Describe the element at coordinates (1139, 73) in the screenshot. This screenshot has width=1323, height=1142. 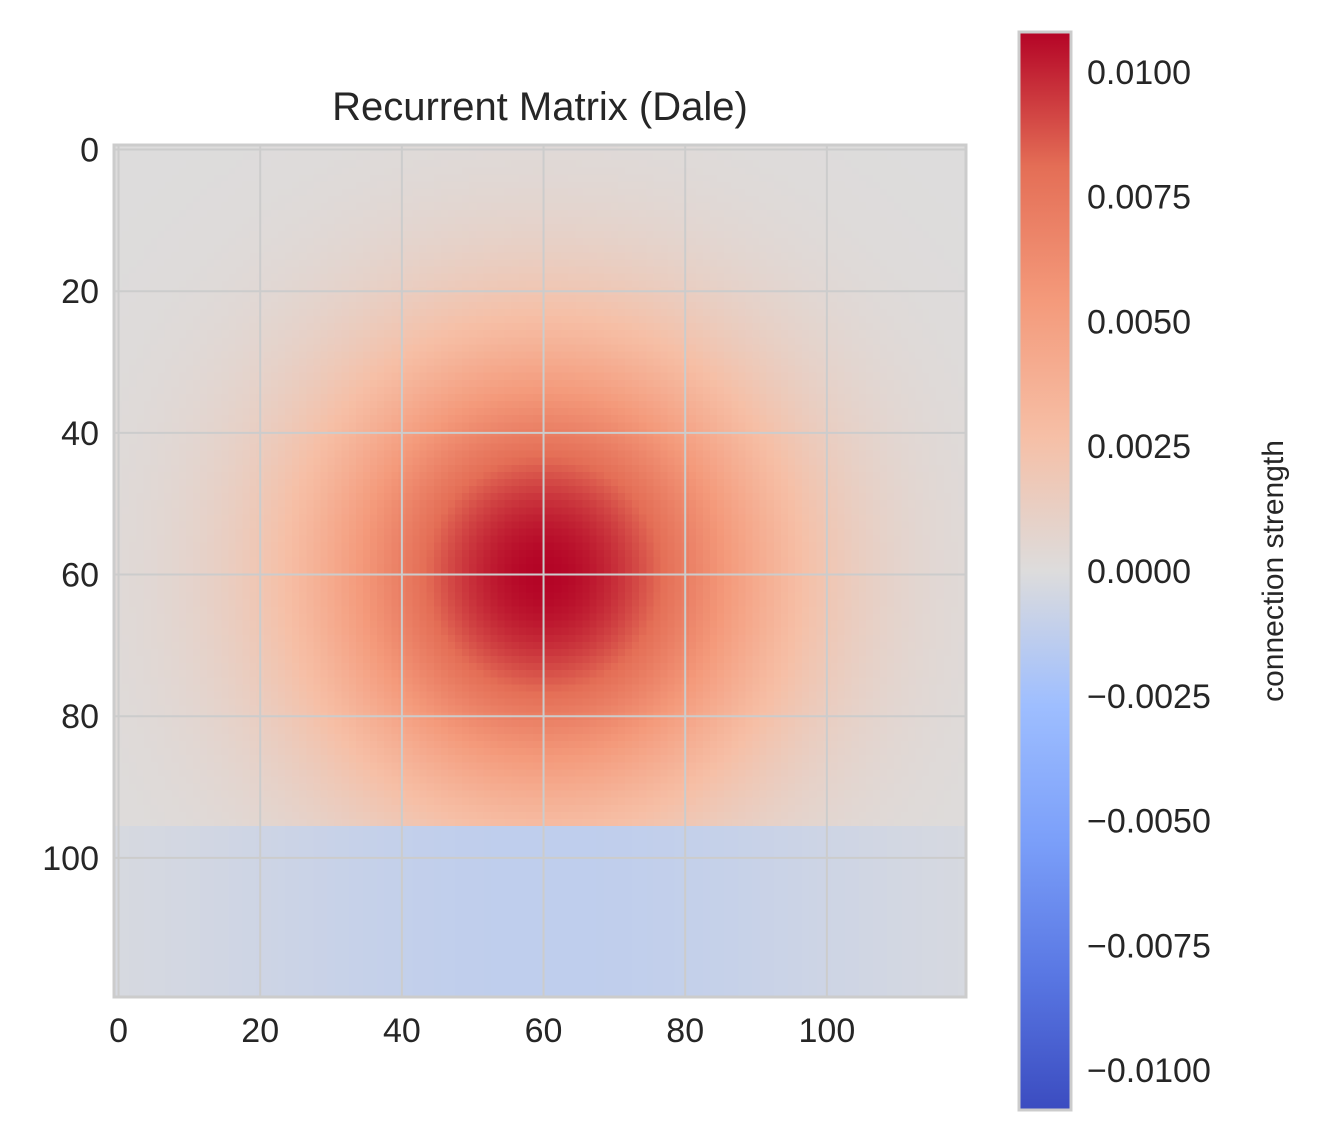
I see `colorbar-tick-label: 0.0100` at that location.